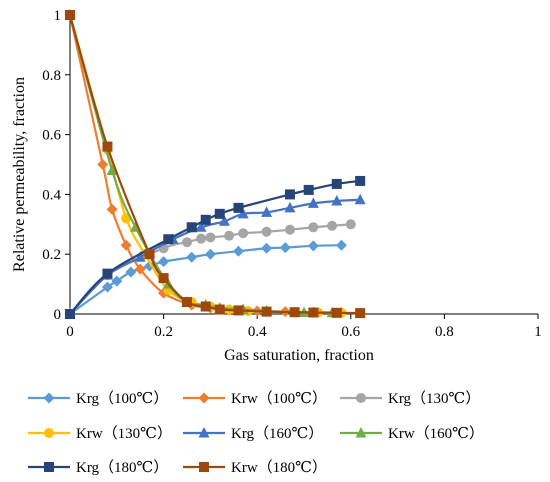 This screenshot has width=550, height=482. I want to click on y-tick-label: 0, so click(58, 315).